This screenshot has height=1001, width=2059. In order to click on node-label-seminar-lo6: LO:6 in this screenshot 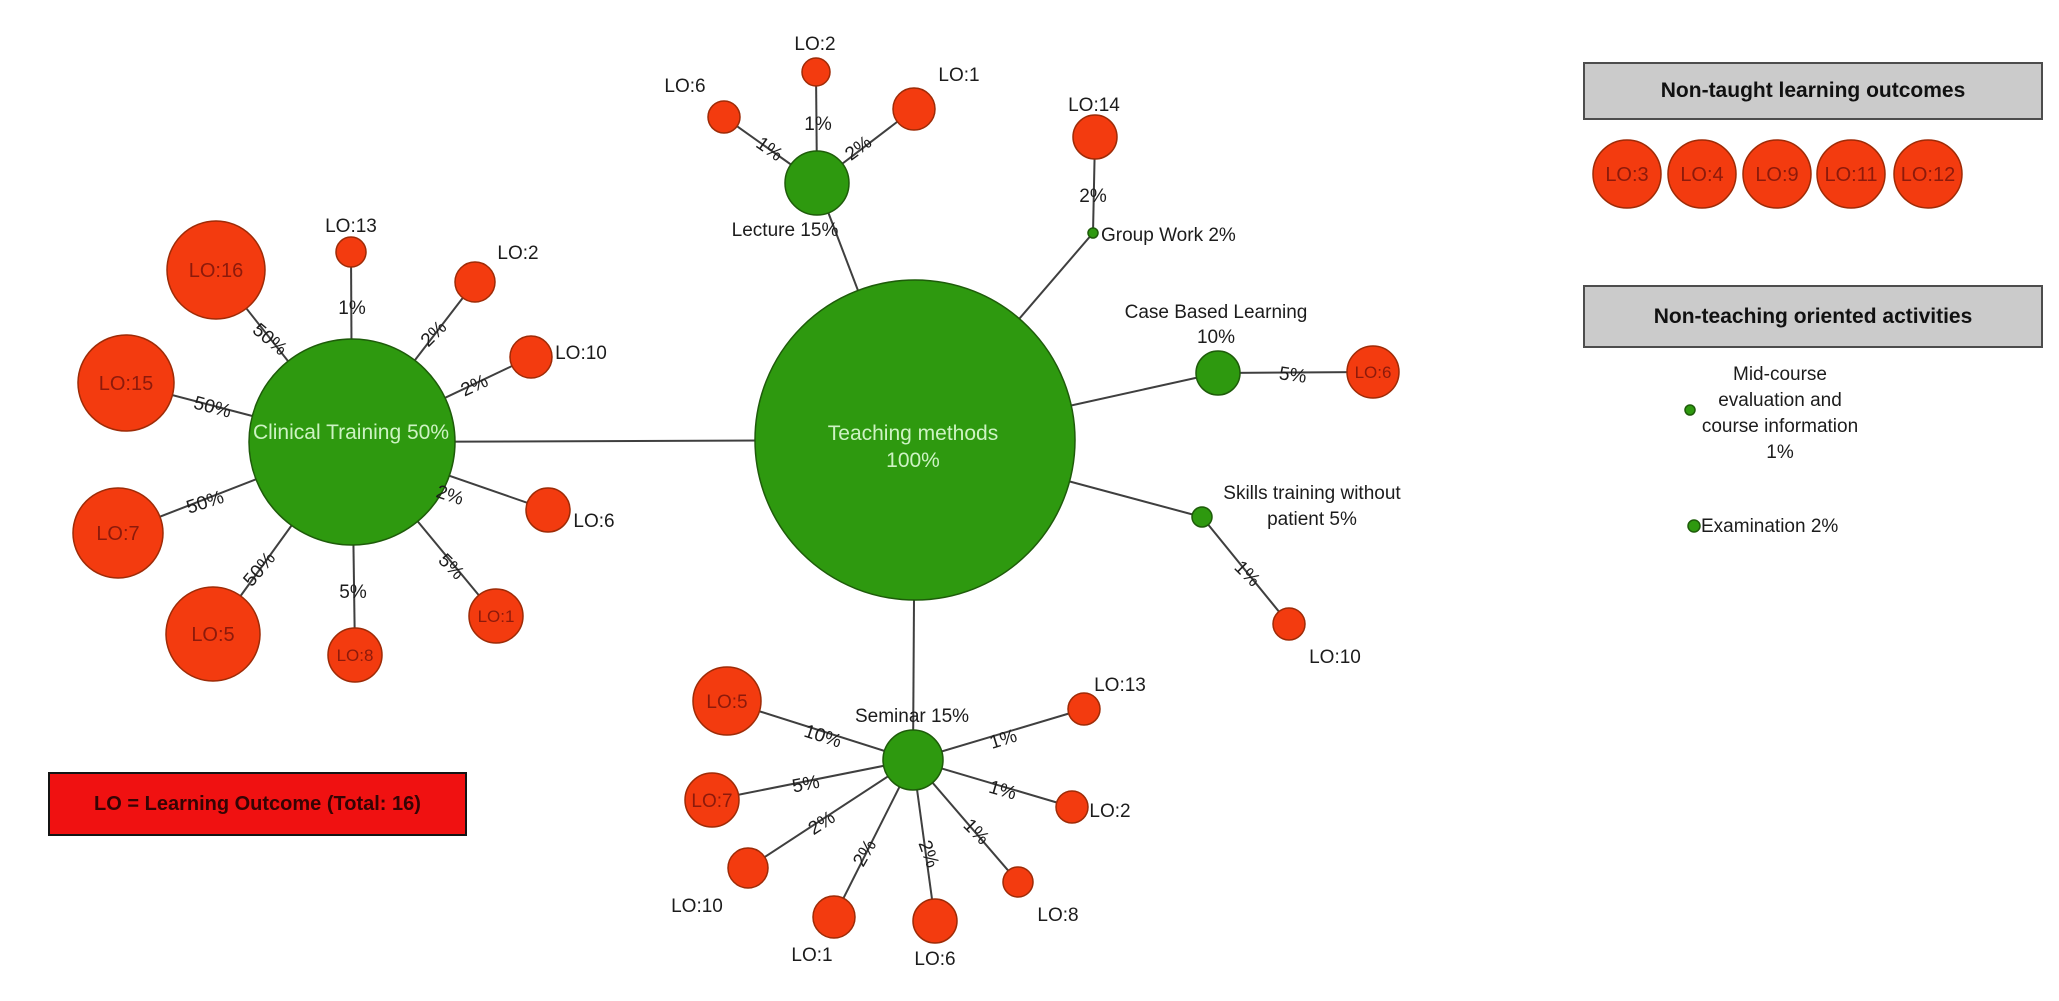, I will do `click(934, 959)`.